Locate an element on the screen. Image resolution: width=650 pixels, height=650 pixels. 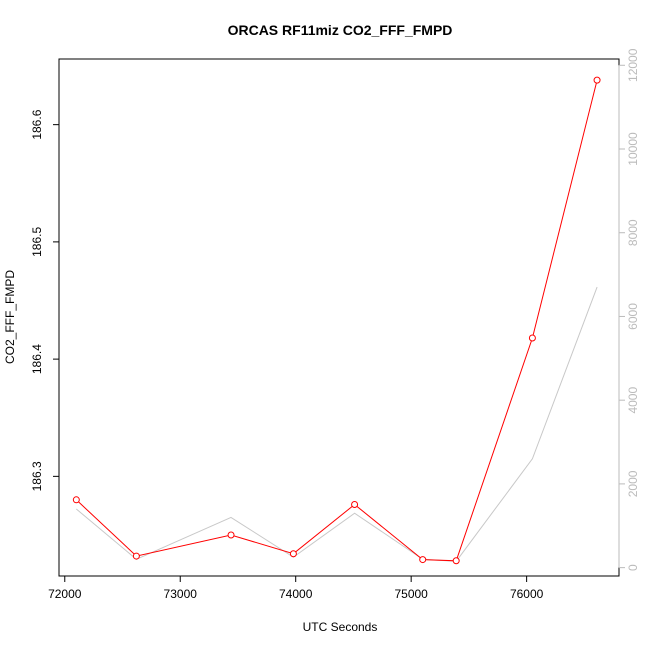
right-y-tick-label: 12000 is located at coordinates (633, 65).